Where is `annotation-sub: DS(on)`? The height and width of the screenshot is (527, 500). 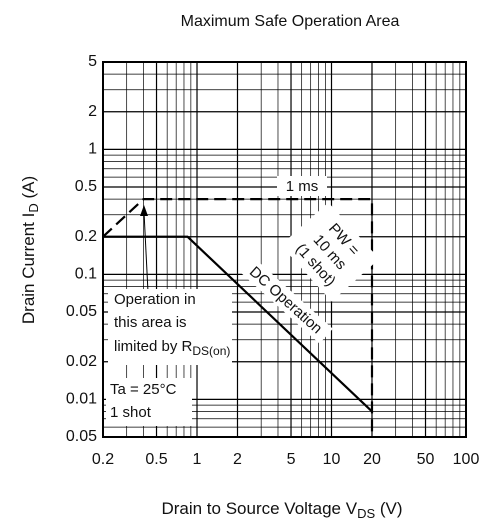 annotation-sub: DS(on) is located at coordinates (211, 351).